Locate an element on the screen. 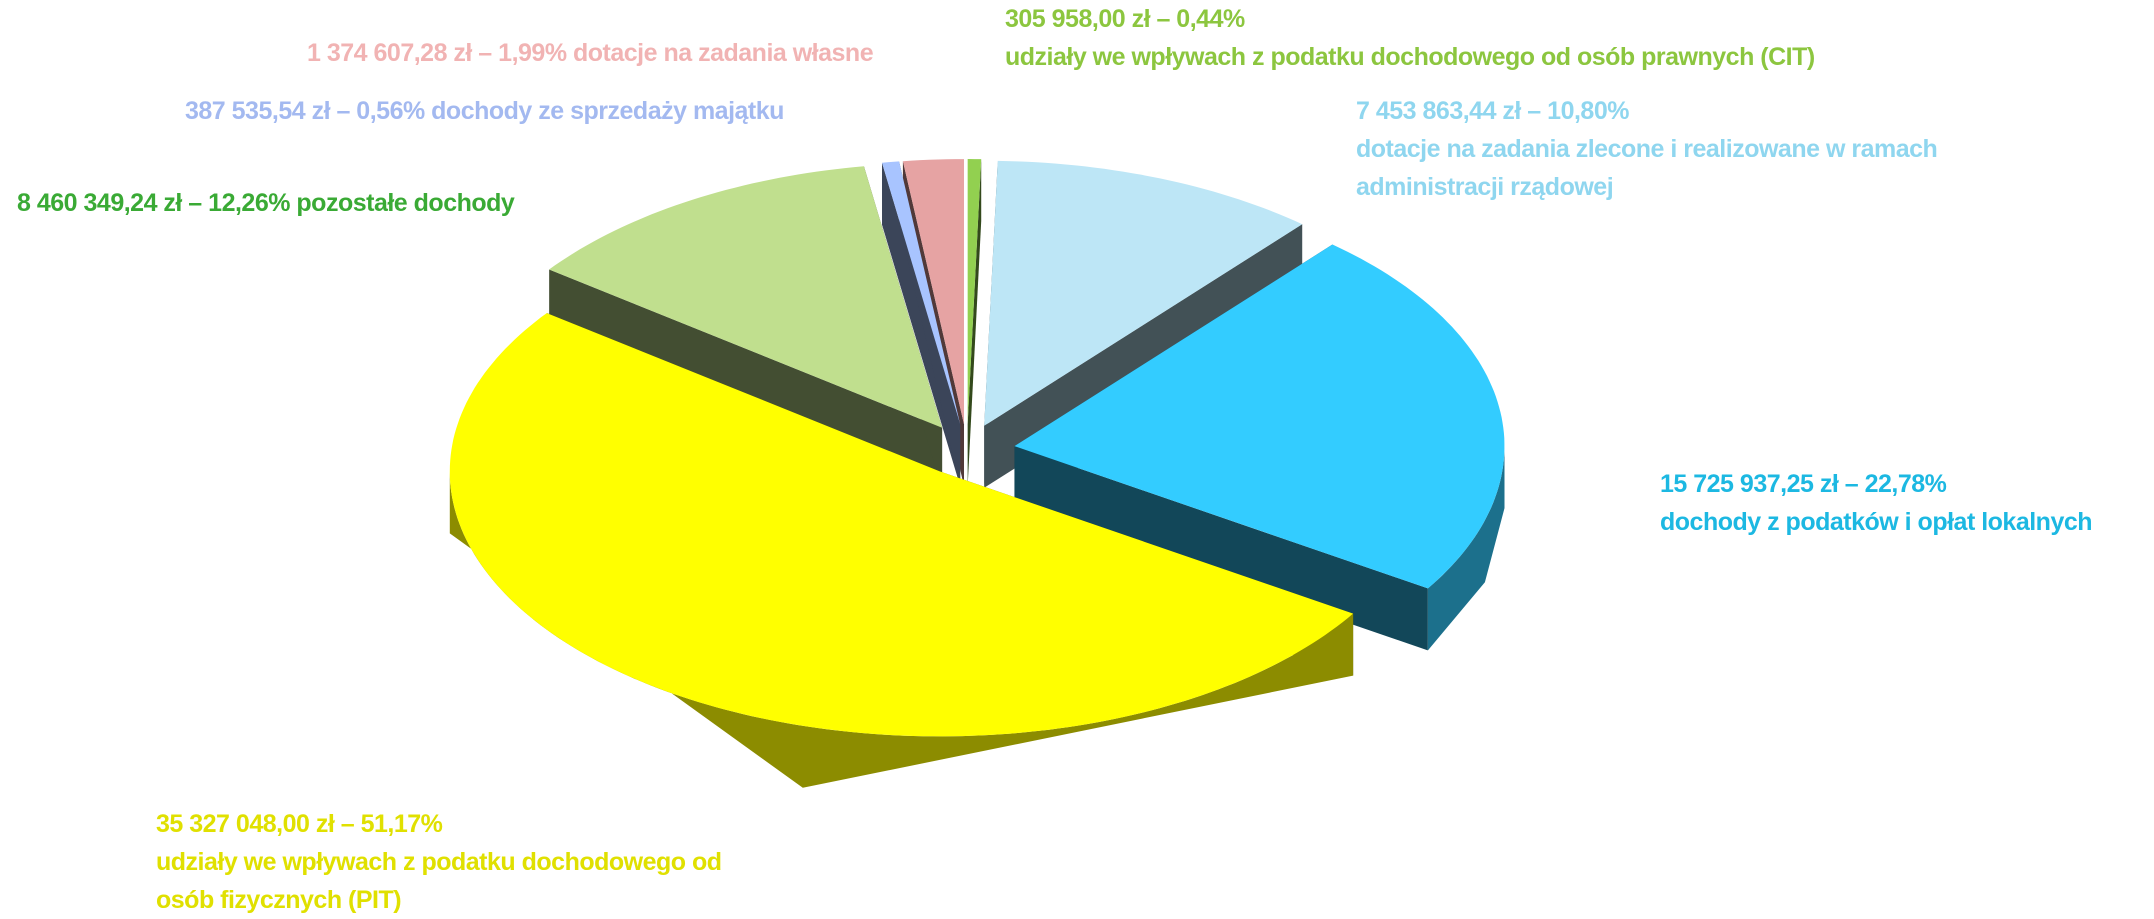 This screenshot has width=2154, height=919. value-label: 1 374 607,28 zł – 1,99% is located at coordinates (437, 53).